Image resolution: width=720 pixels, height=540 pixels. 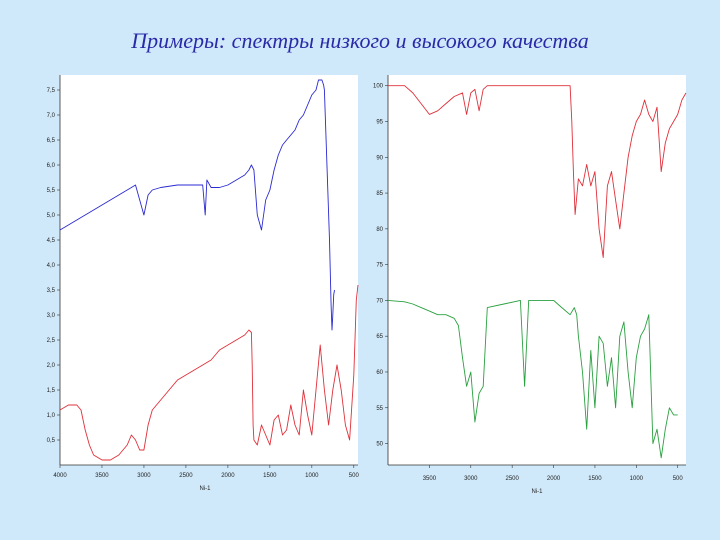 What do you see at coordinates (379, 194) in the screenshot?
I see `y-tick-label: 85` at bounding box center [379, 194].